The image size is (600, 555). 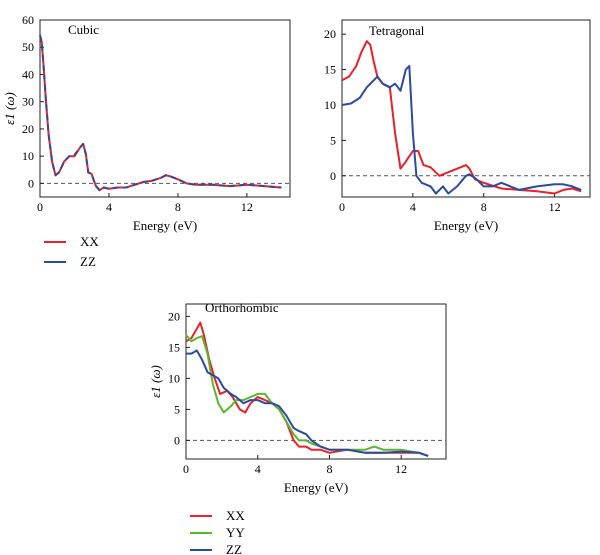 I want to click on y-tick-label: 40, so click(x=28, y=74).